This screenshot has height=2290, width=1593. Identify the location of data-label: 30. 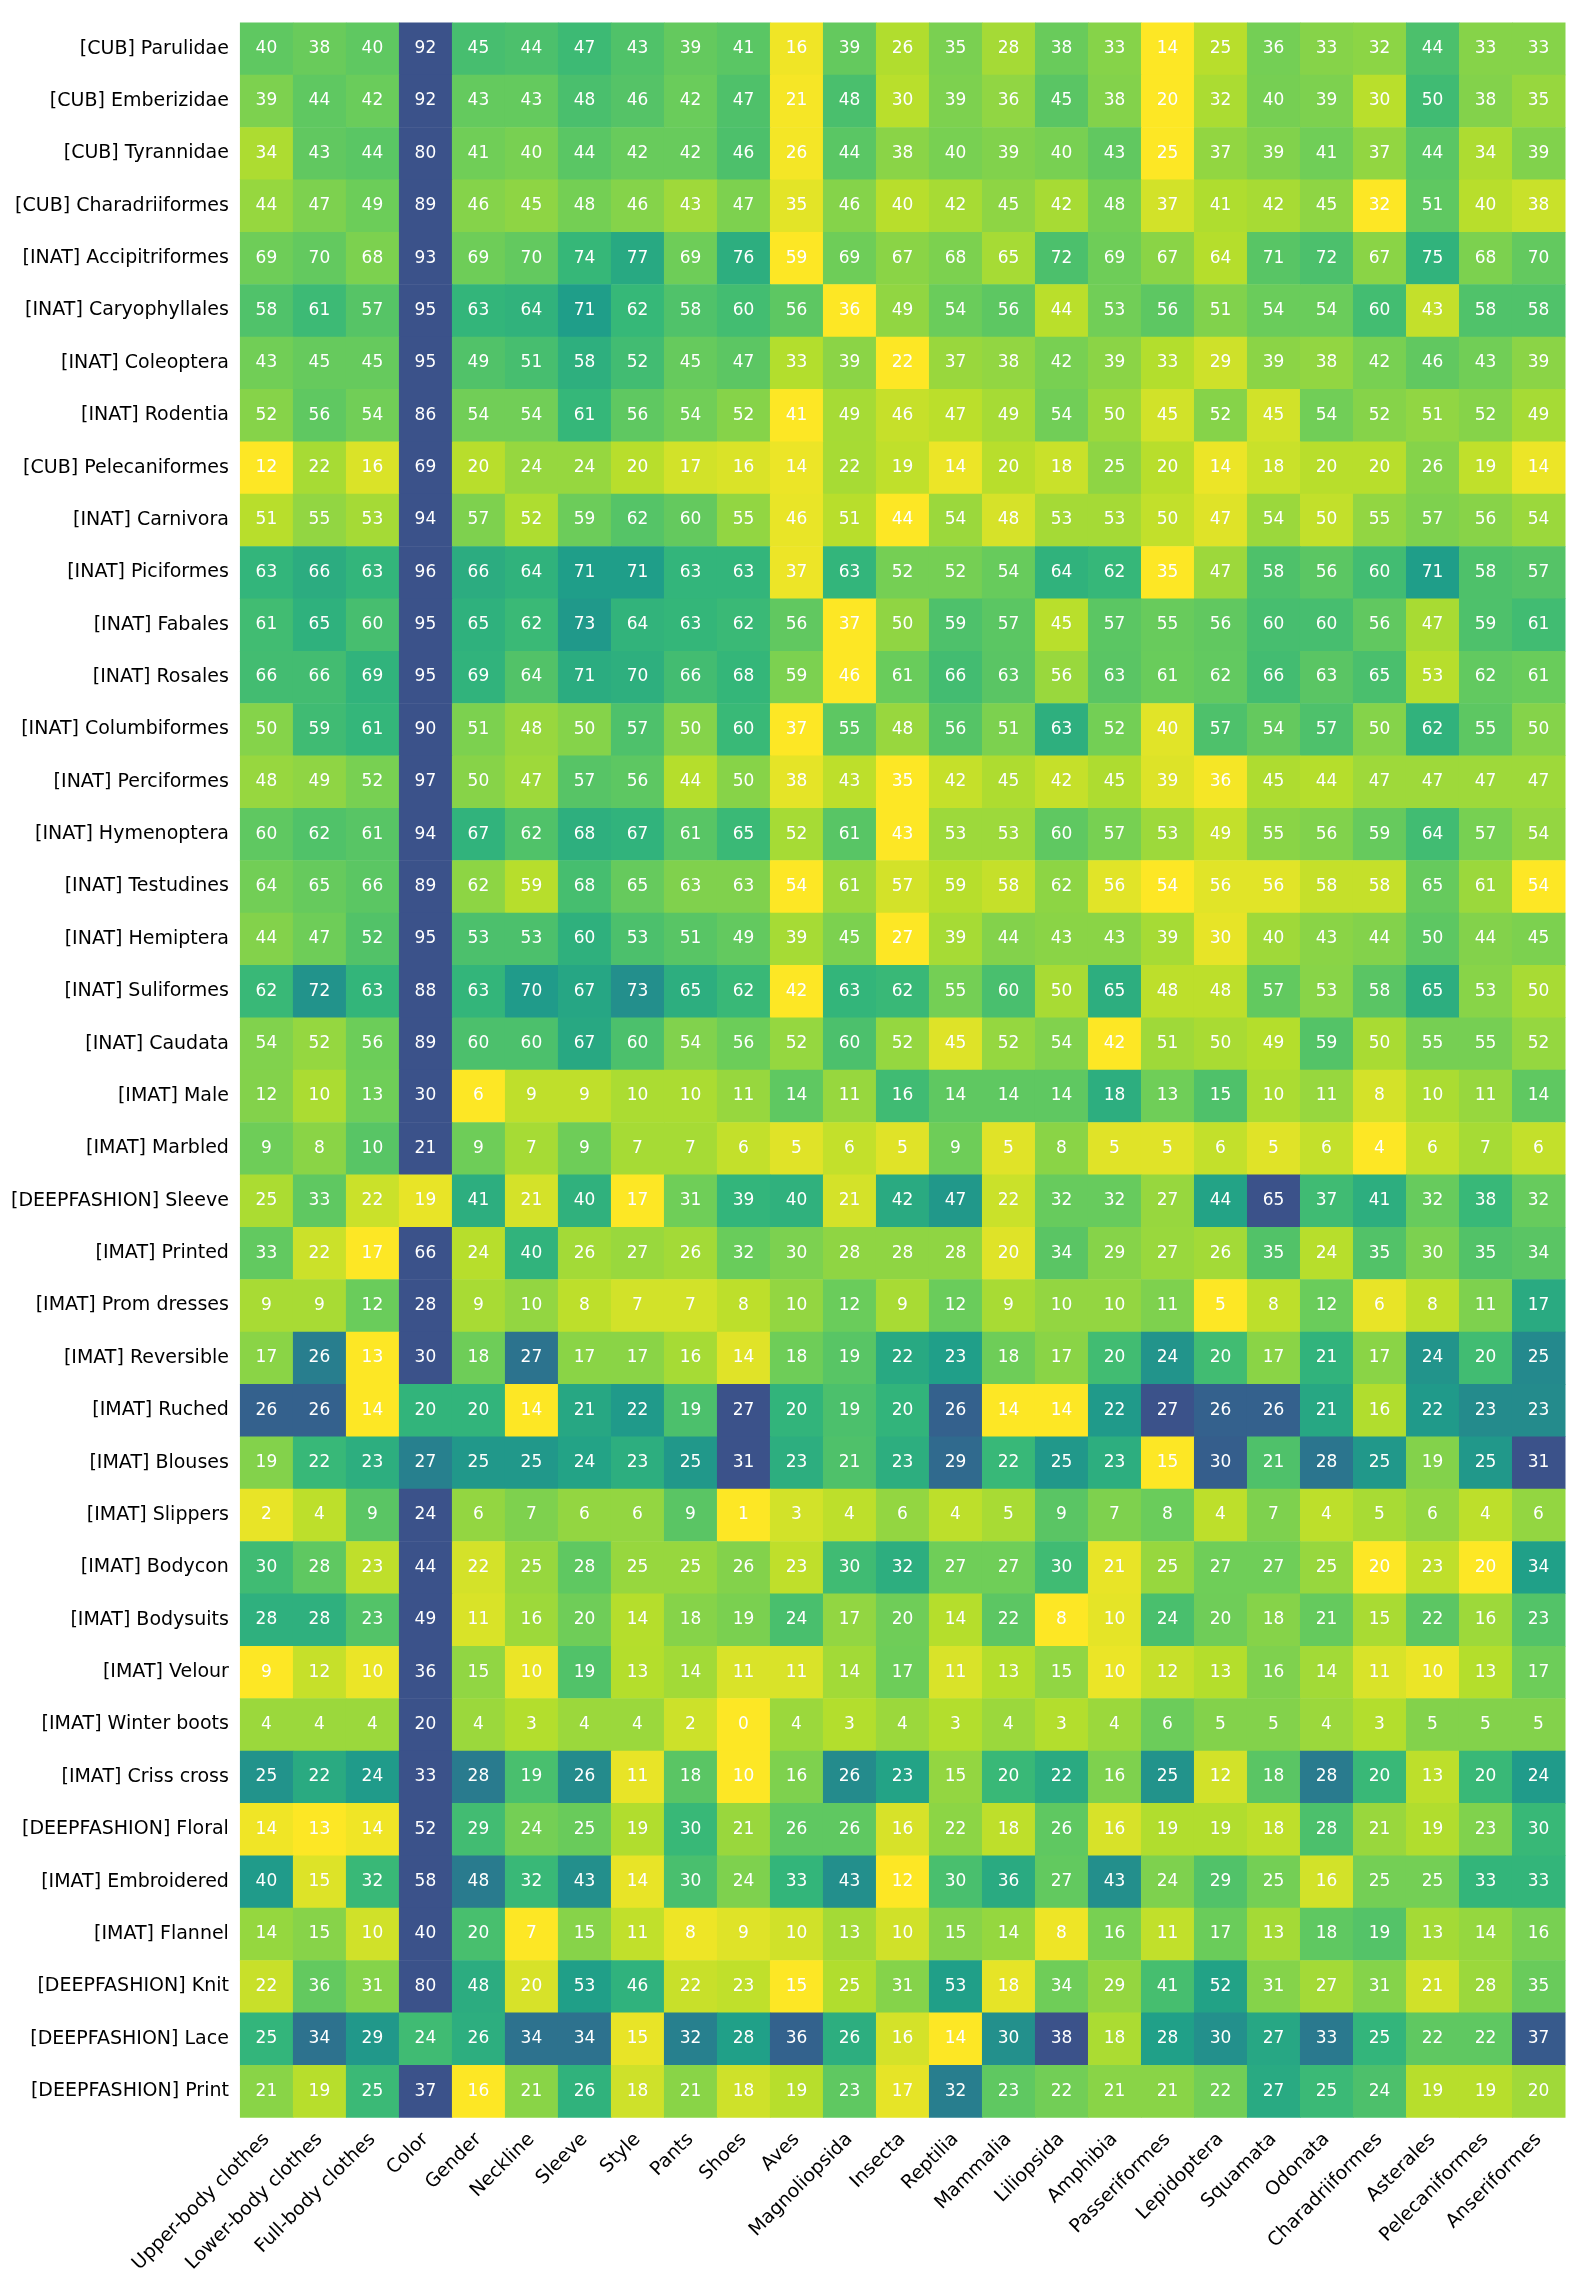
(690, 1827).